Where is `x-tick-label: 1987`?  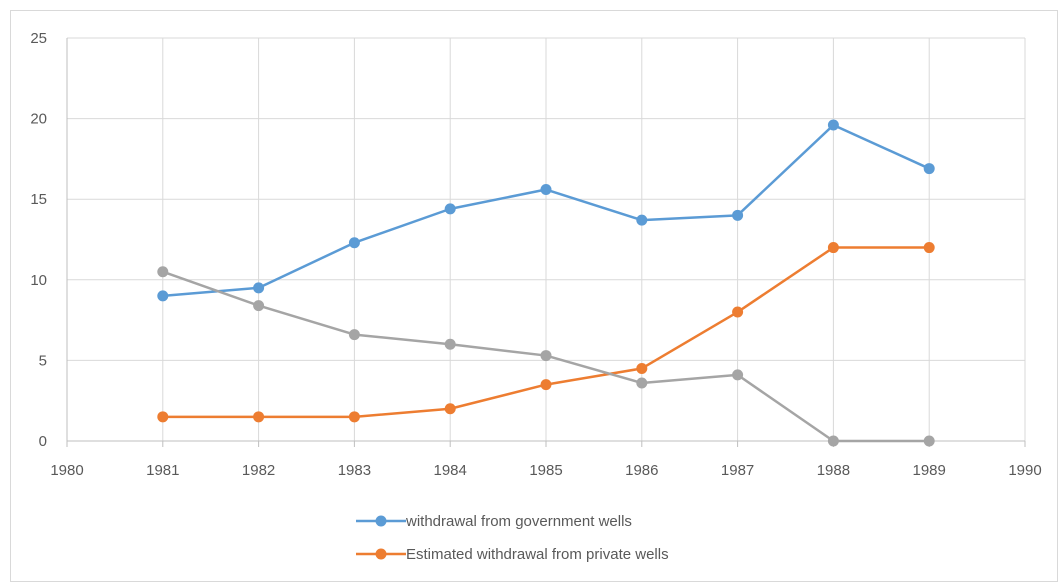 x-tick-label: 1987 is located at coordinates (737, 470).